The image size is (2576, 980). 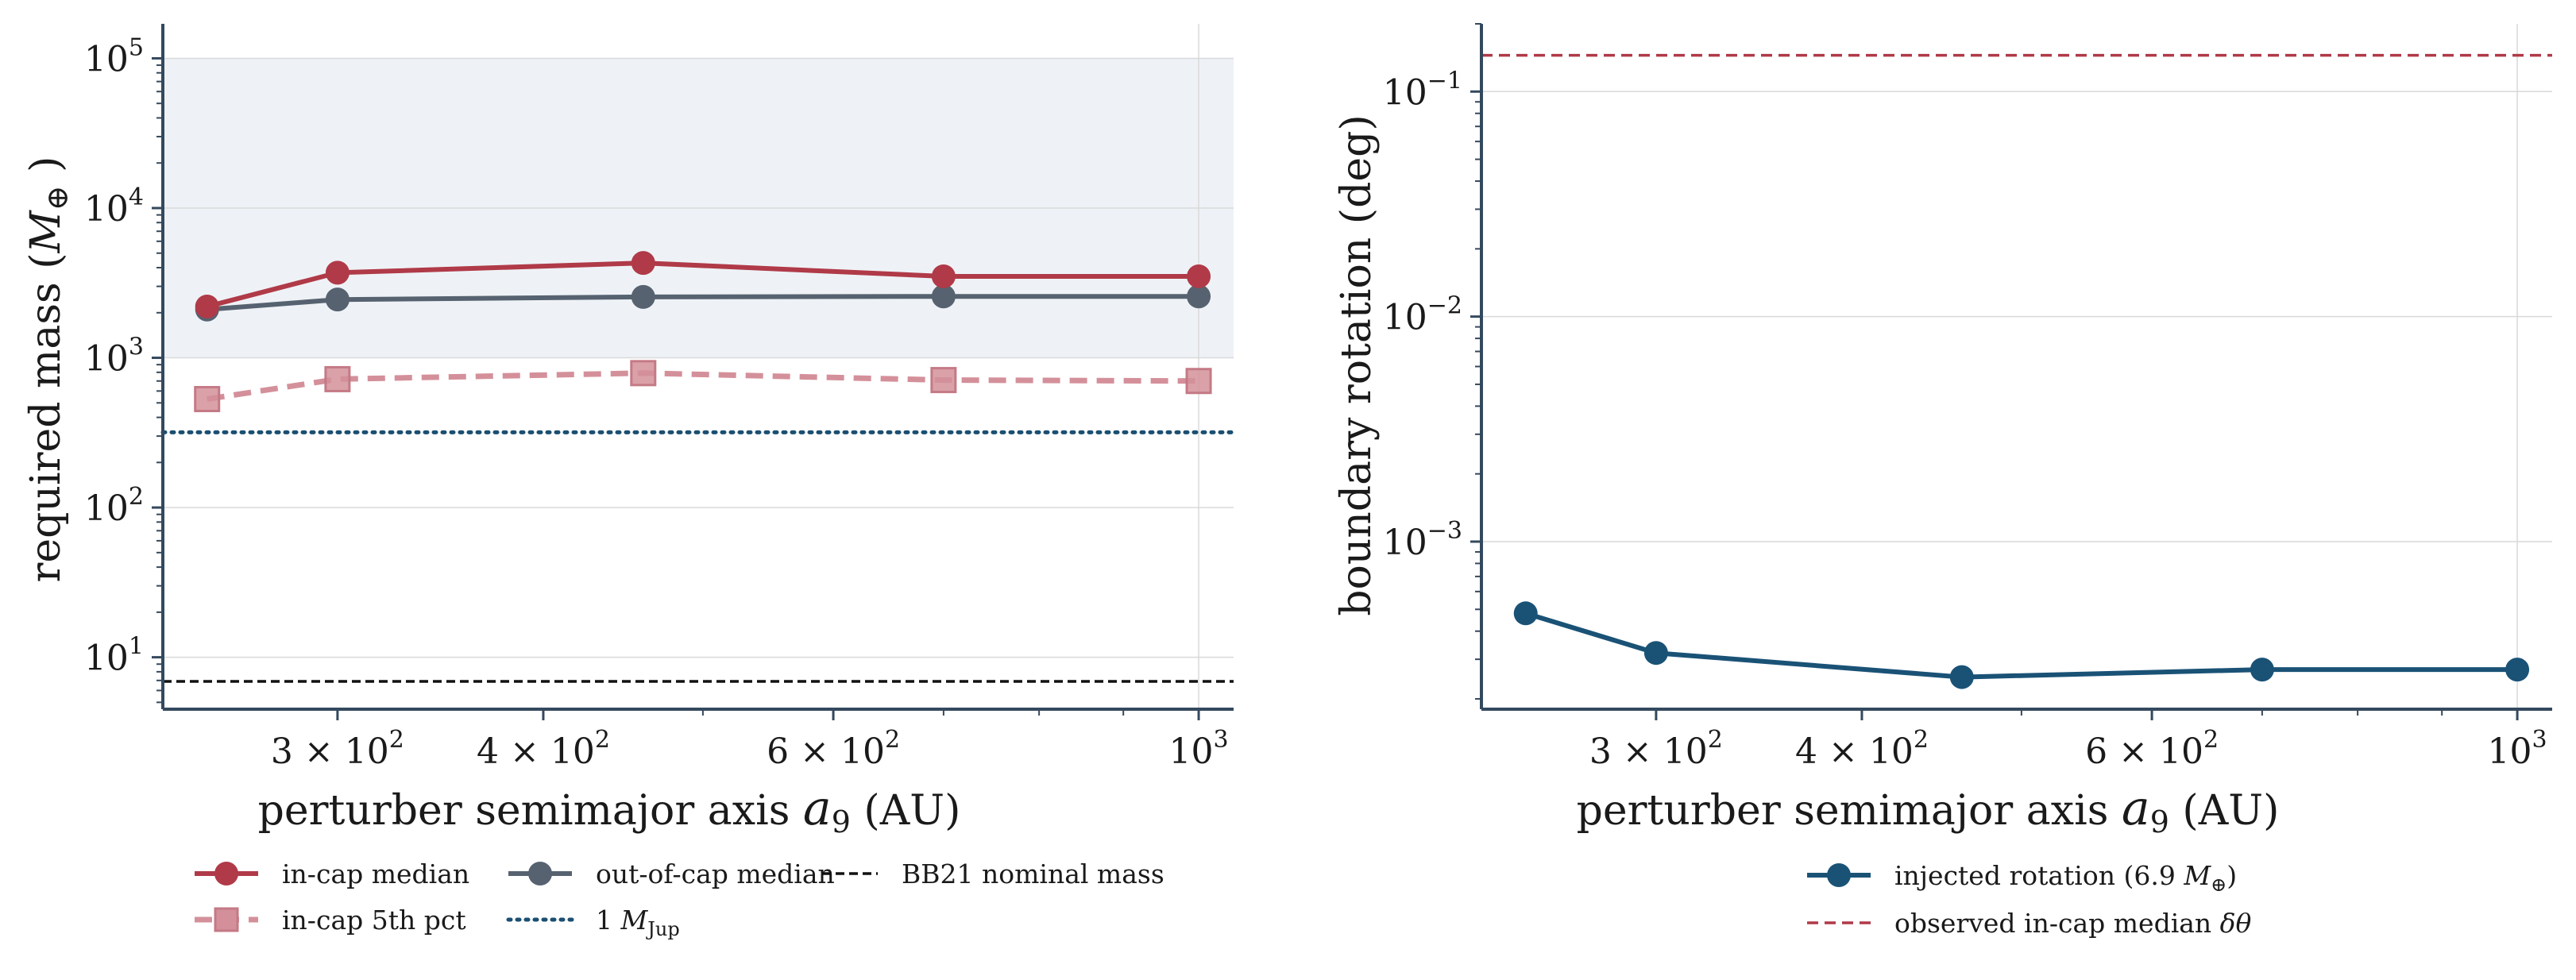 What do you see at coordinates (2073, 924) in the screenshot?
I see `legend-observed-median-label: observed in-cap median δθ` at bounding box center [2073, 924].